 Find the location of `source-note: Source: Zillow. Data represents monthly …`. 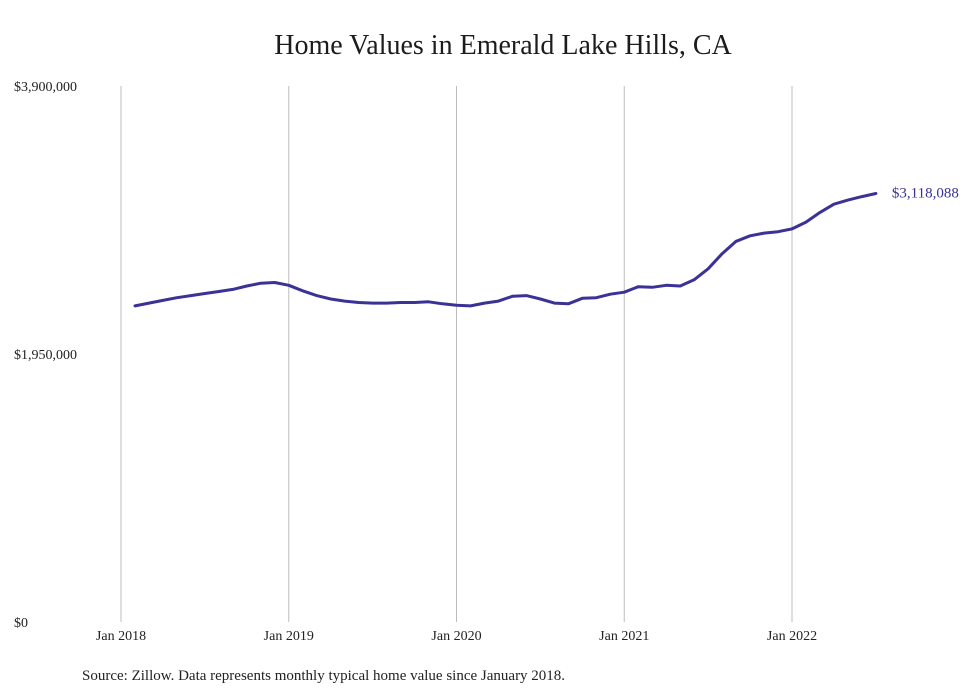

source-note: Source: Zillow. Data represents monthly … is located at coordinates (324, 676).